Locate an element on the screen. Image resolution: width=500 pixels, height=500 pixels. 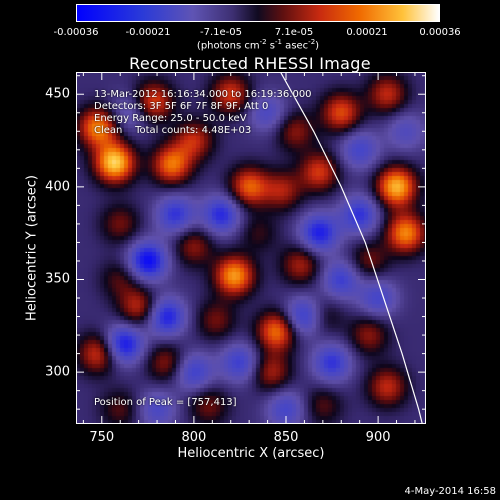
colorbar-tick-label: 0.00036 is located at coordinates (440, 32).